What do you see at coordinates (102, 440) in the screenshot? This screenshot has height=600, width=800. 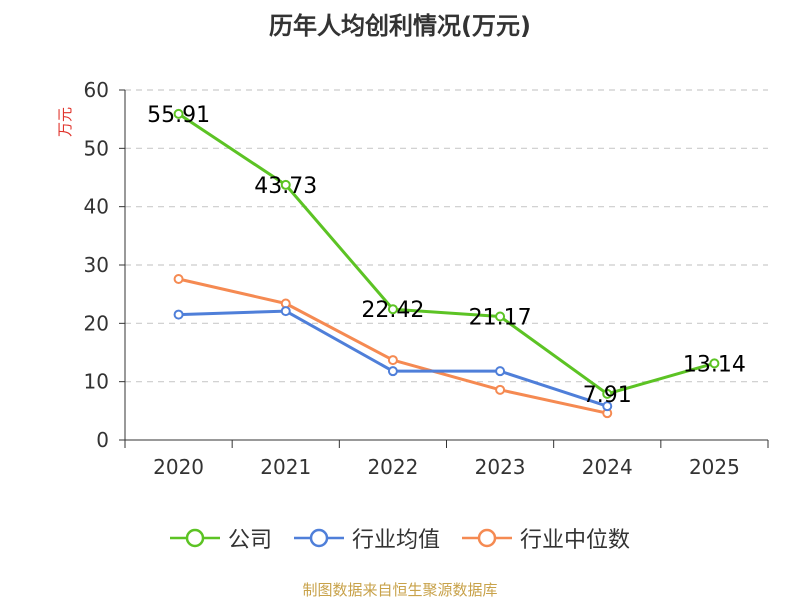 I see `y-tick-label: 0` at bounding box center [102, 440].